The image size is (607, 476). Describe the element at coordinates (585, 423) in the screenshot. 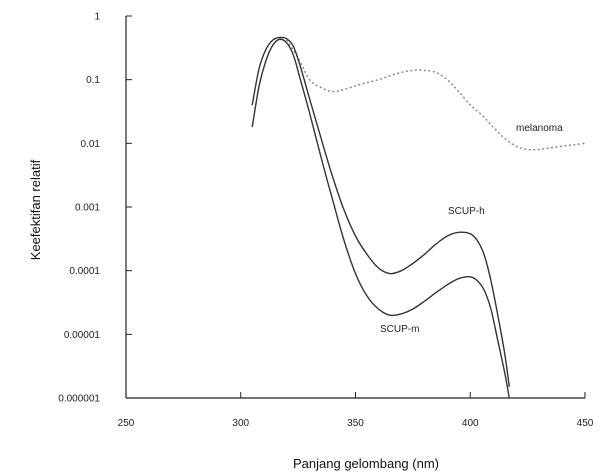

I see `x-tick-label: 450` at that location.